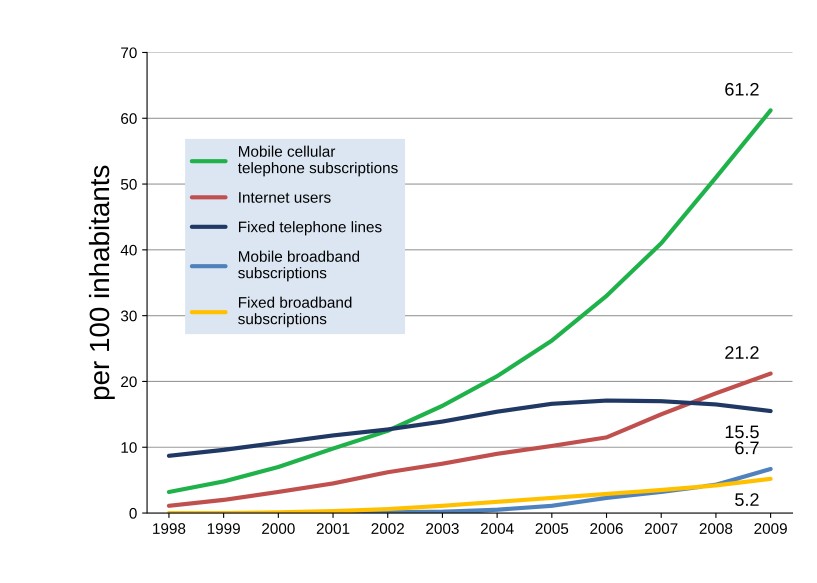  Describe the element at coordinates (128, 250) in the screenshot. I see `y-tick-label: 40` at that location.